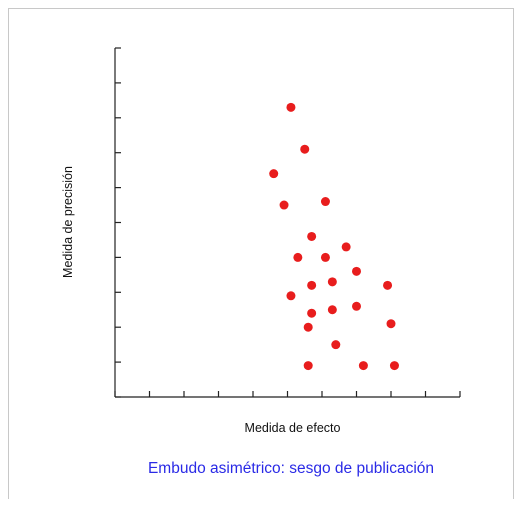 The image size is (524, 507). What do you see at coordinates (293, 428) in the screenshot?
I see `x-axis-label: Medida de efecto` at bounding box center [293, 428].